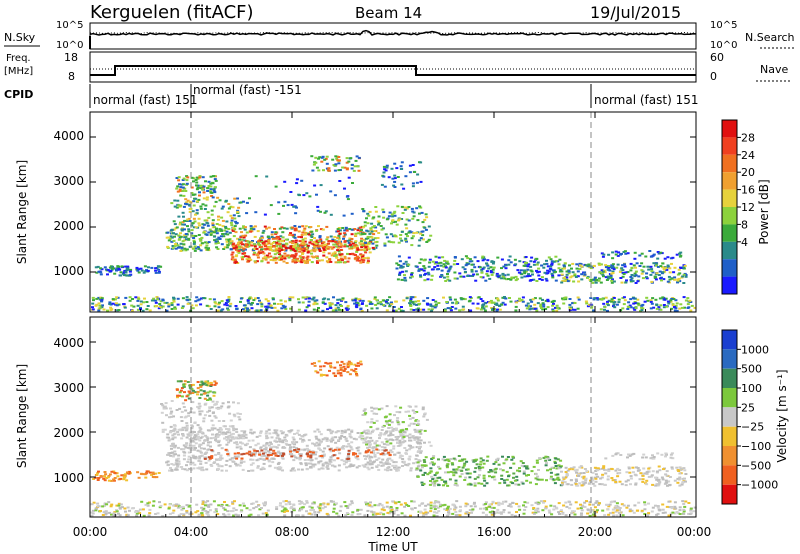 This screenshot has height=554, width=800. What do you see at coordinates (393, 32) in the screenshot?
I see `nsky-line` at bounding box center [393, 32].